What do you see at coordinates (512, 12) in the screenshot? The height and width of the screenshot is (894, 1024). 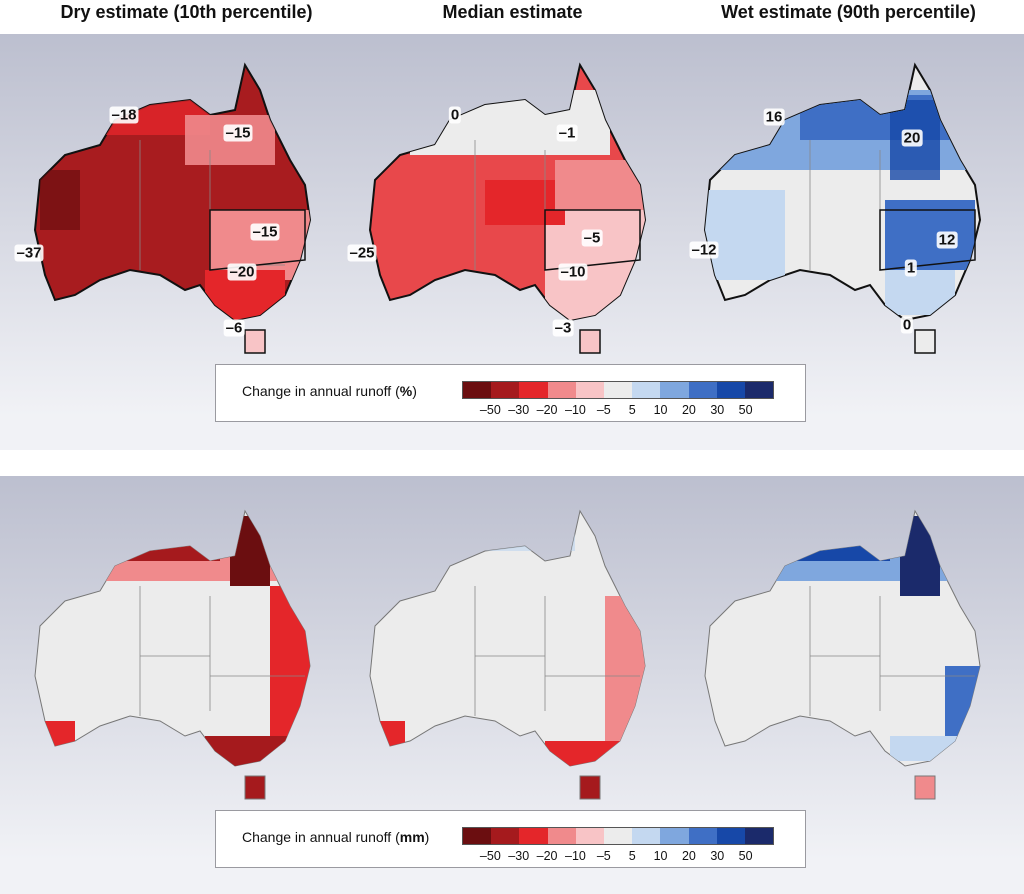 I see `title-median: Median estimate` at bounding box center [512, 12].